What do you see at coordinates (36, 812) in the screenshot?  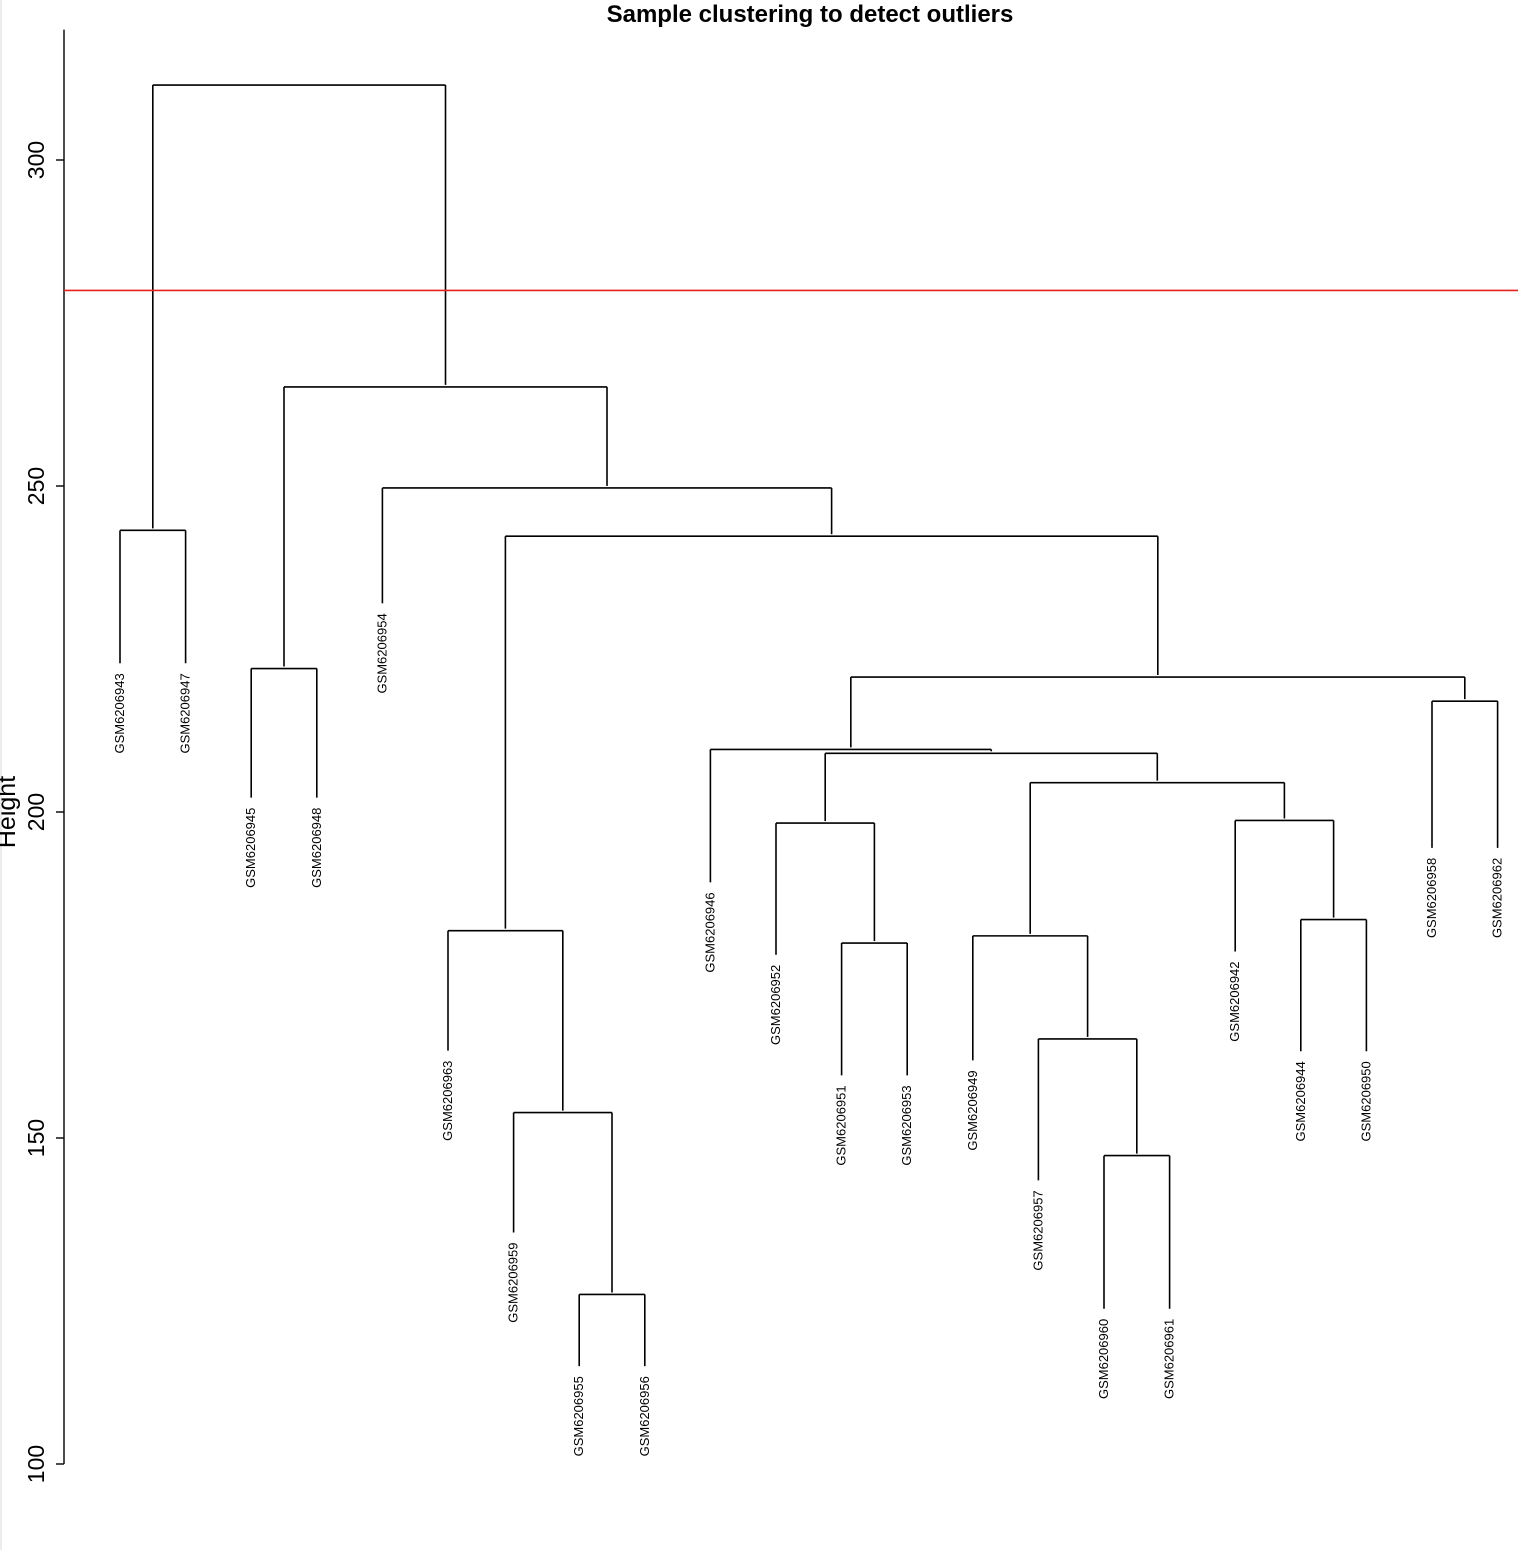 I see `y-tick-label-200: 200` at bounding box center [36, 812].